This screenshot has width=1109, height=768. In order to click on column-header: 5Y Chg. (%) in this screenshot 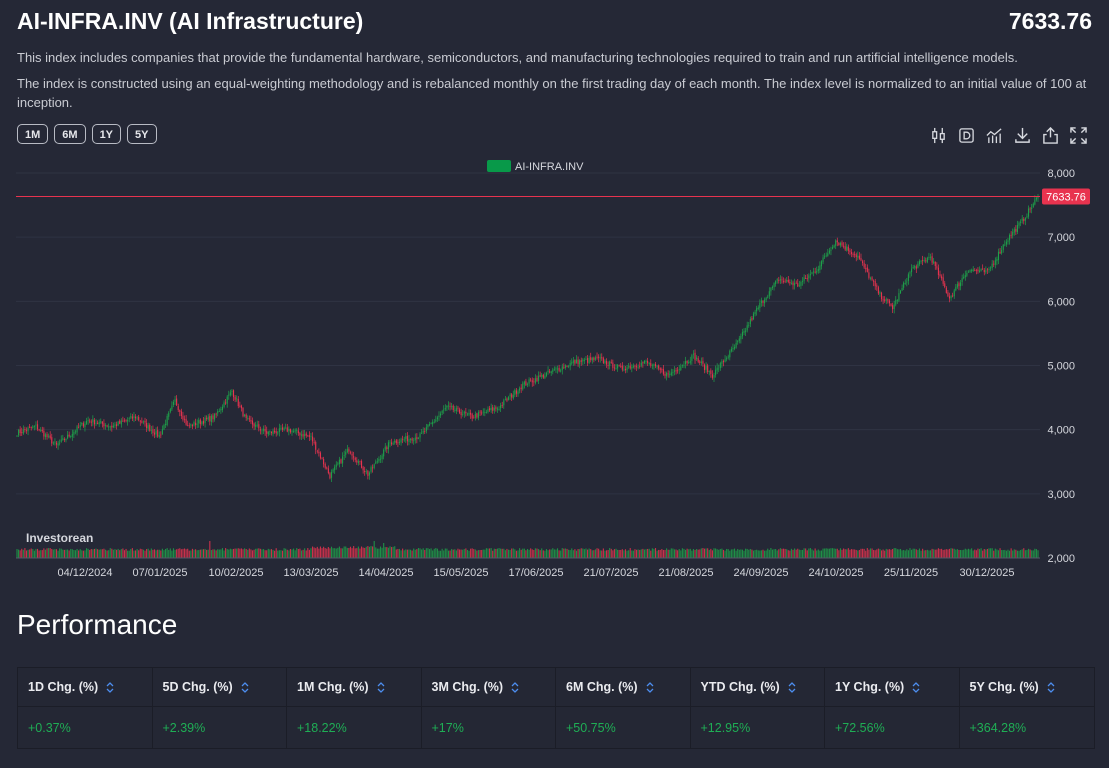, I will do `click(1026, 687)`.